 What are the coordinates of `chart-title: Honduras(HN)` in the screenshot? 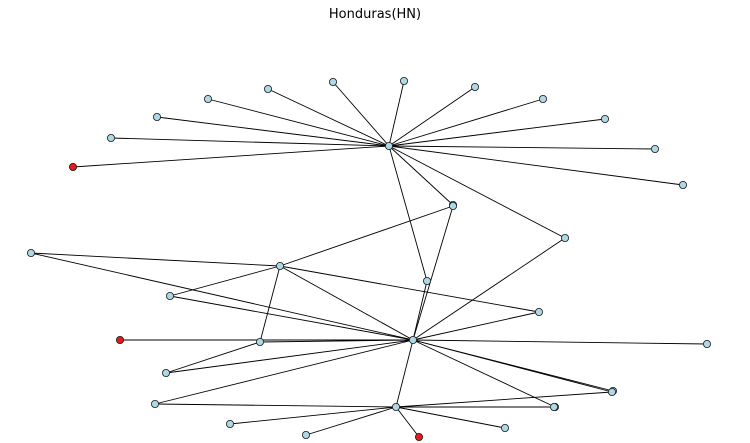 It's located at (375, 14).